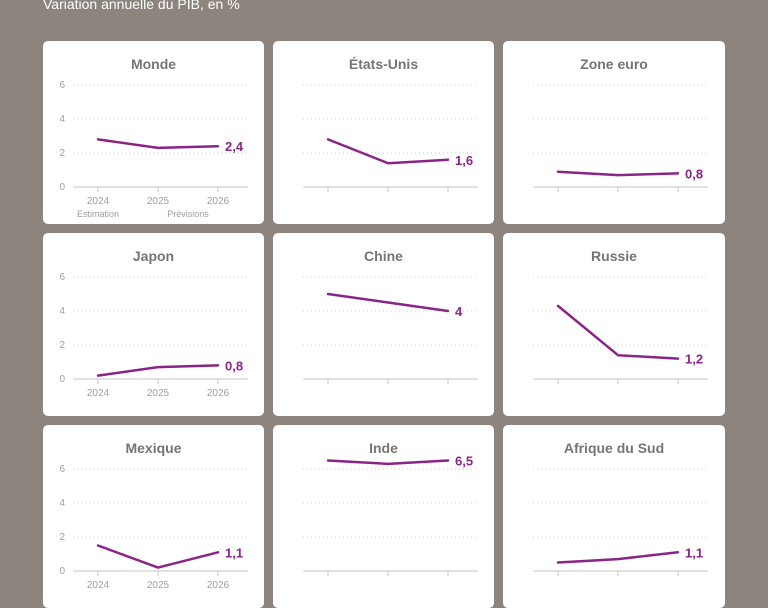  Describe the element at coordinates (614, 64) in the screenshot. I see `panel-title: Zone euro` at that location.